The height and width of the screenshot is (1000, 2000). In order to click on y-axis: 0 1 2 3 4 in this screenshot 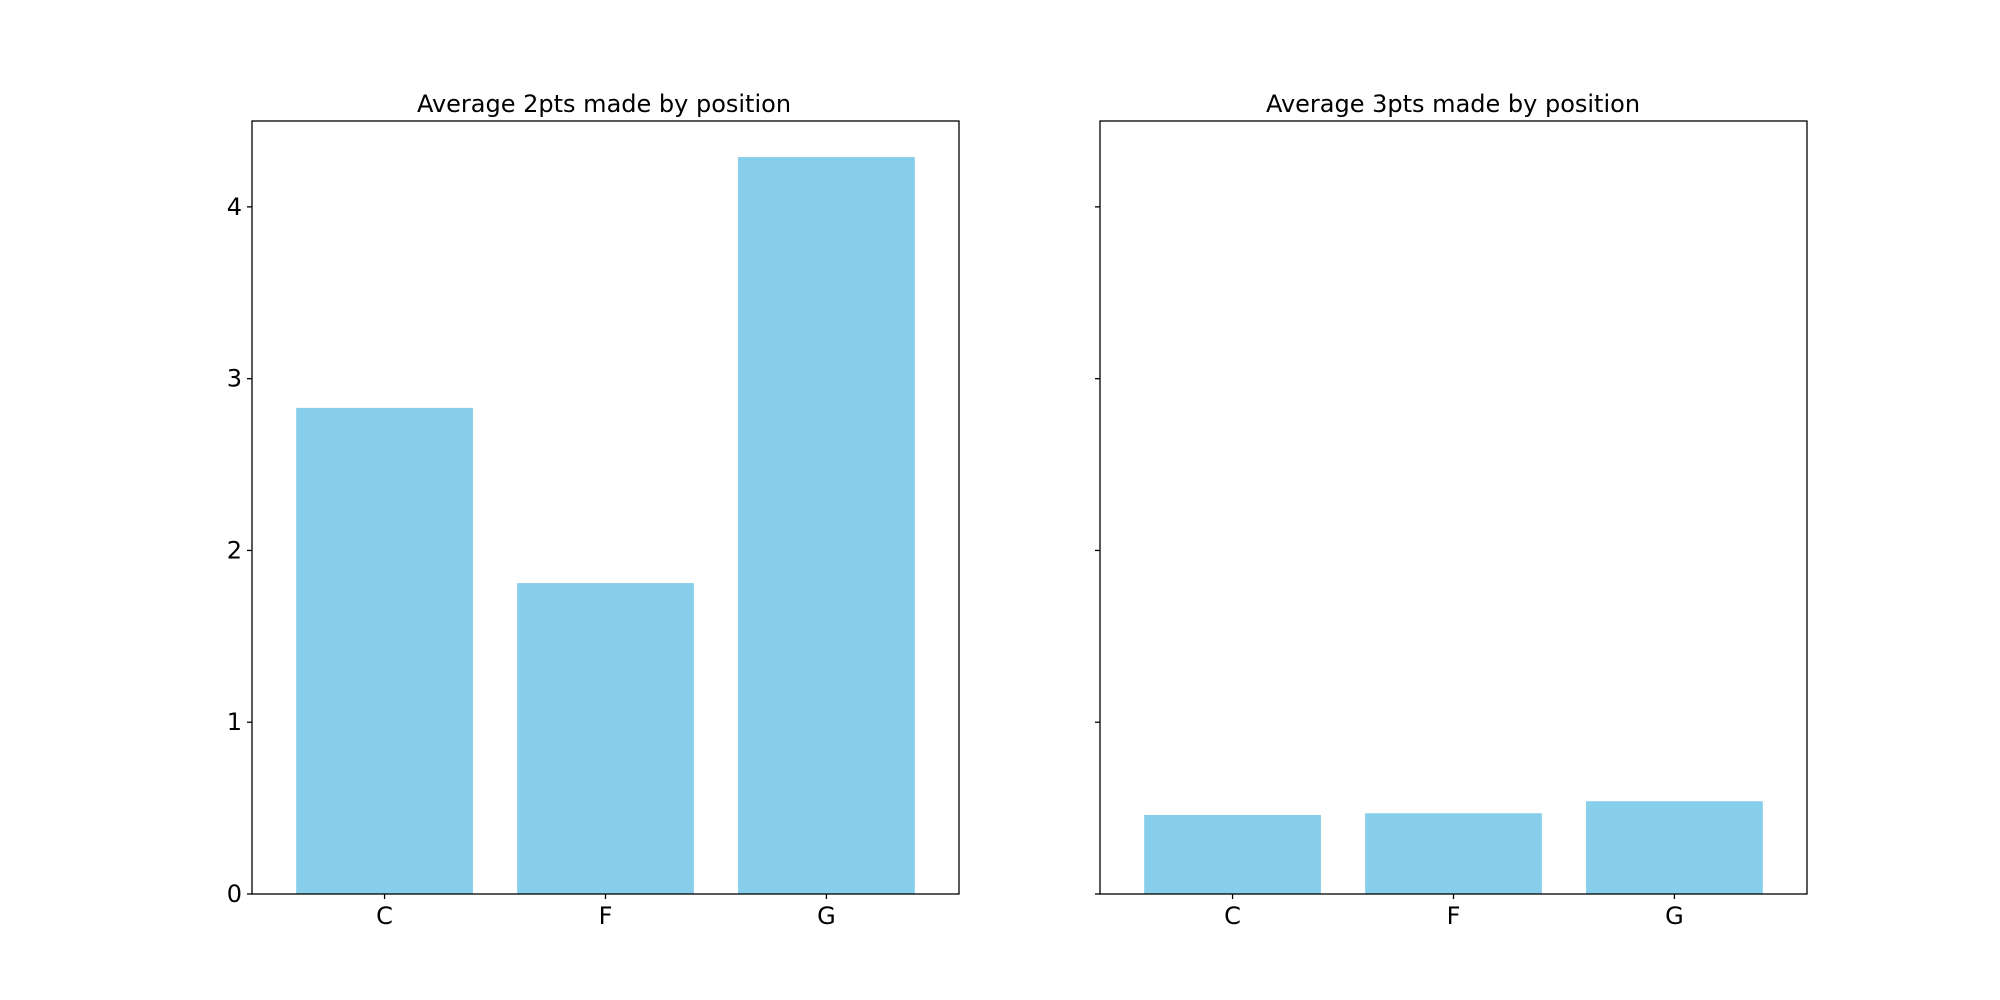, I will do `click(239, 550)`.